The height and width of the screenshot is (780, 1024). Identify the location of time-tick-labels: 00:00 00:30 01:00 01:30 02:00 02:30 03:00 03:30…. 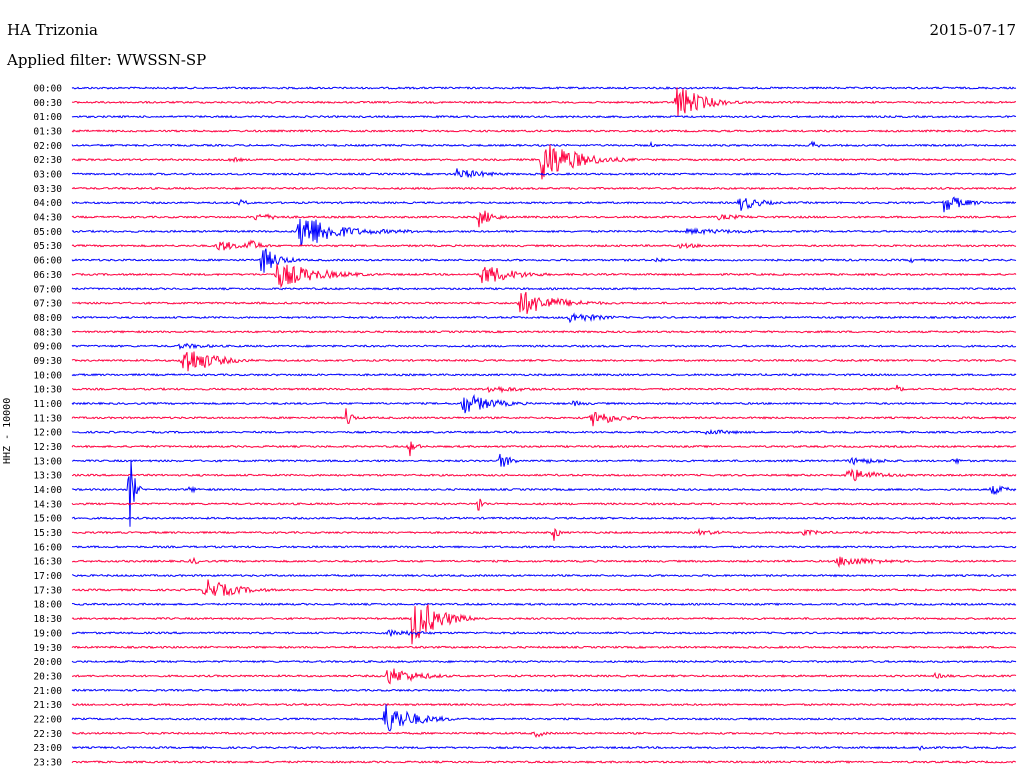
(47, 426).